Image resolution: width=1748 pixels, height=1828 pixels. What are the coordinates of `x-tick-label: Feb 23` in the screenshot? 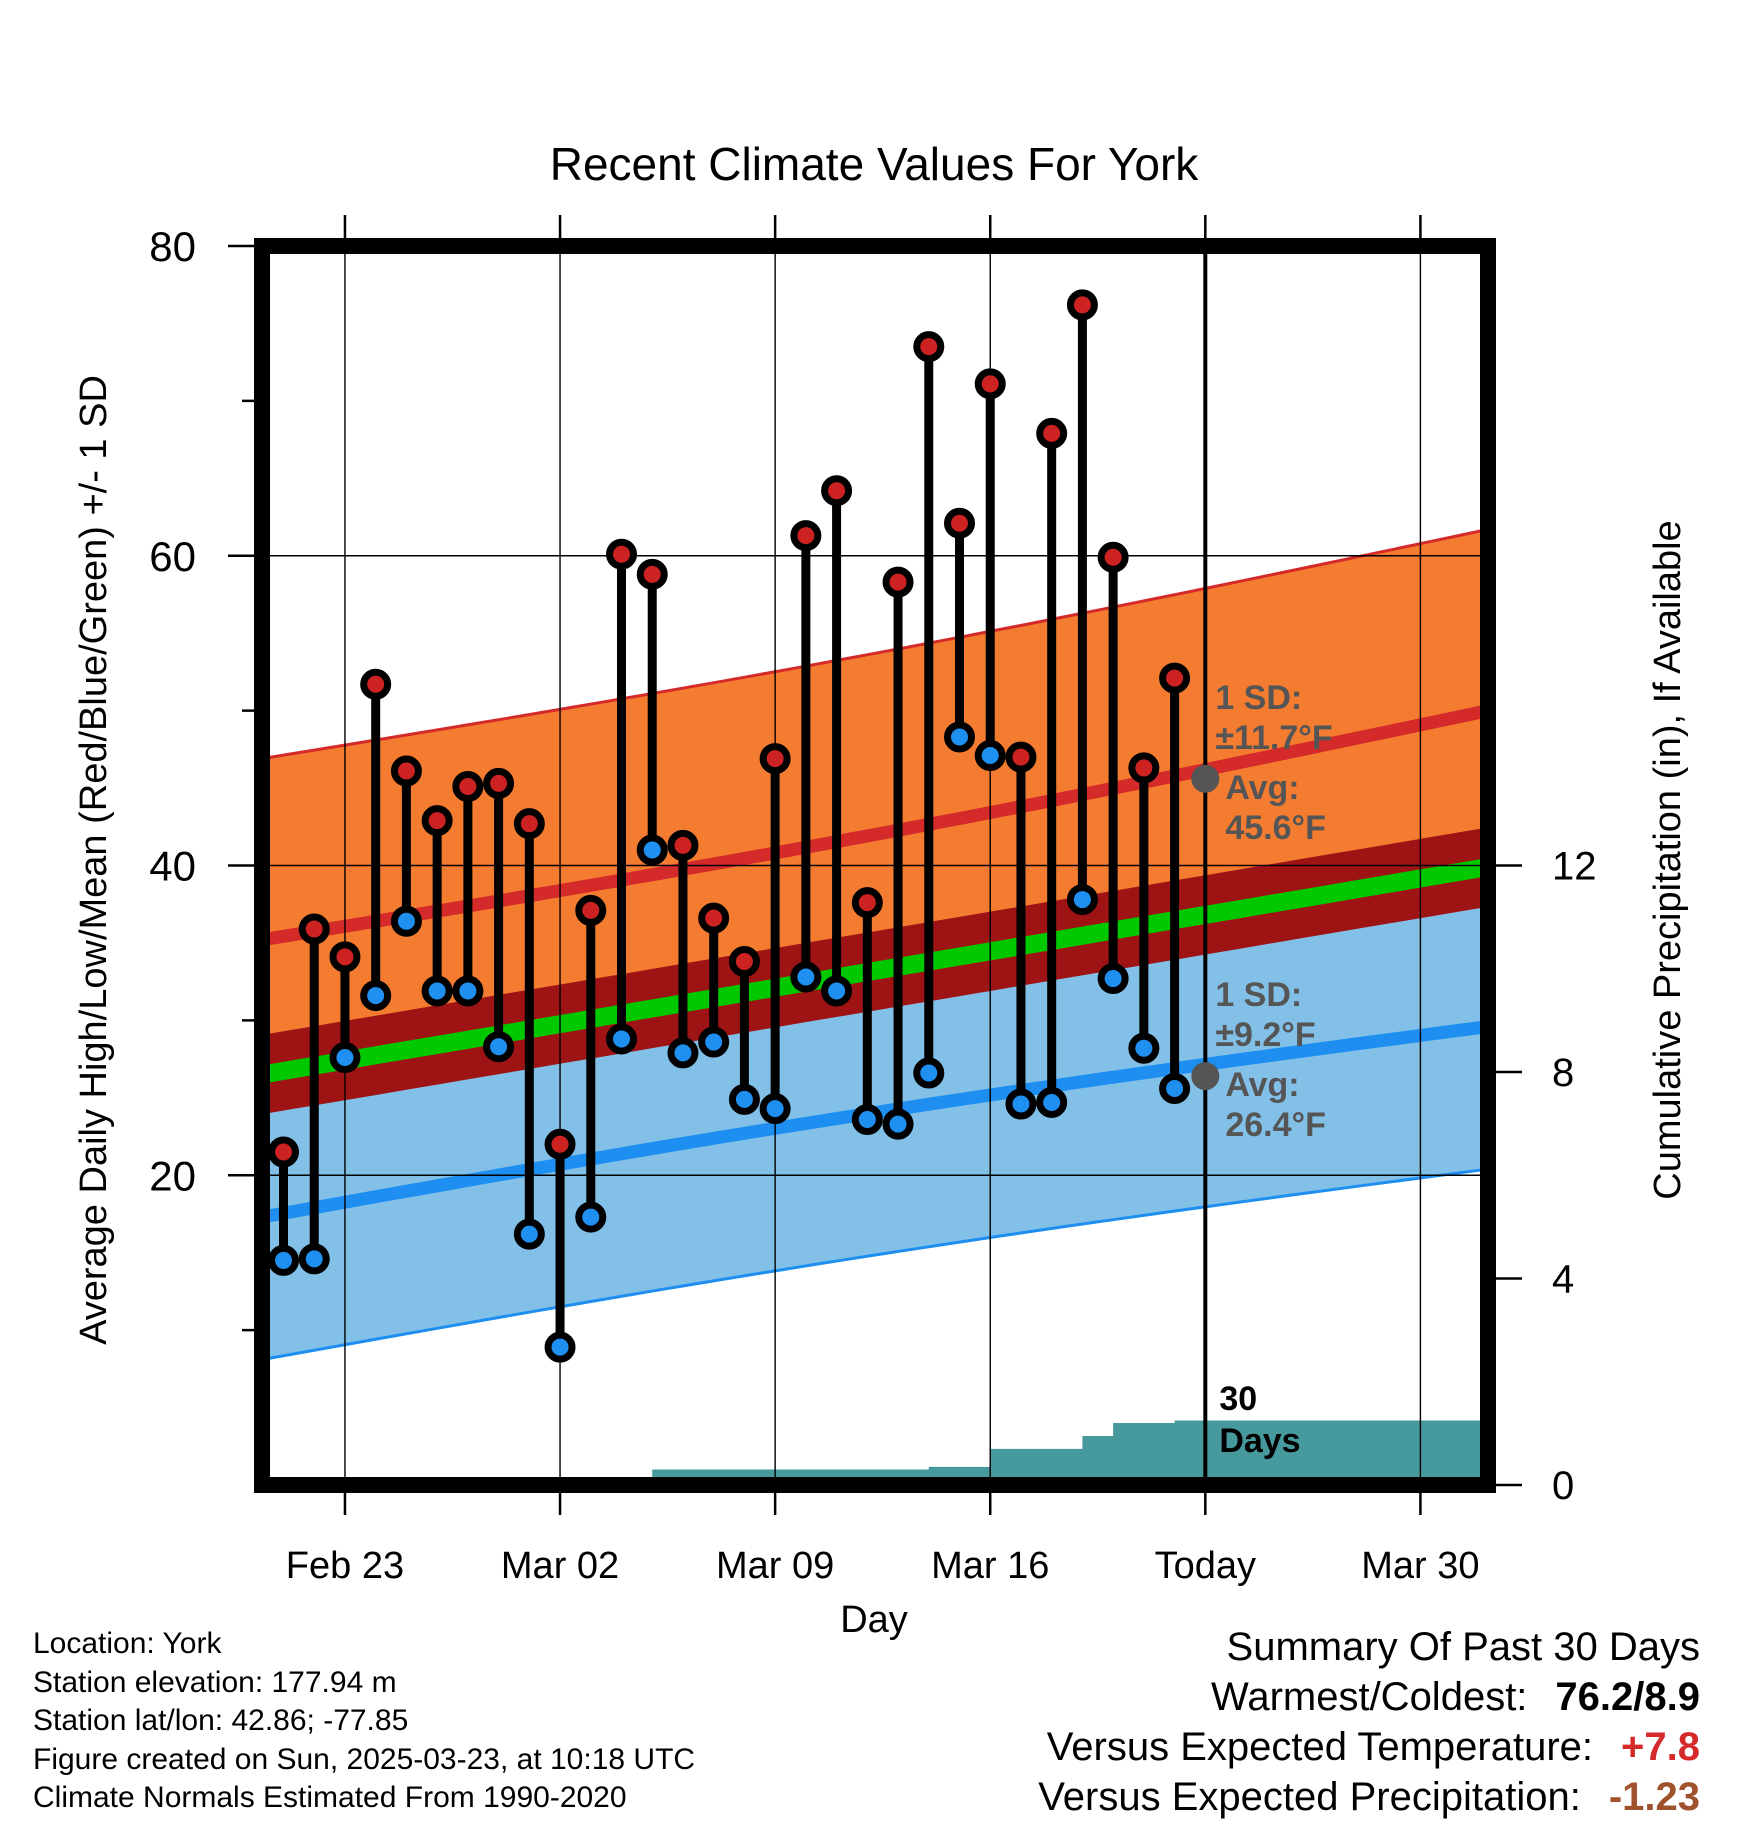 It's located at (345, 1566).